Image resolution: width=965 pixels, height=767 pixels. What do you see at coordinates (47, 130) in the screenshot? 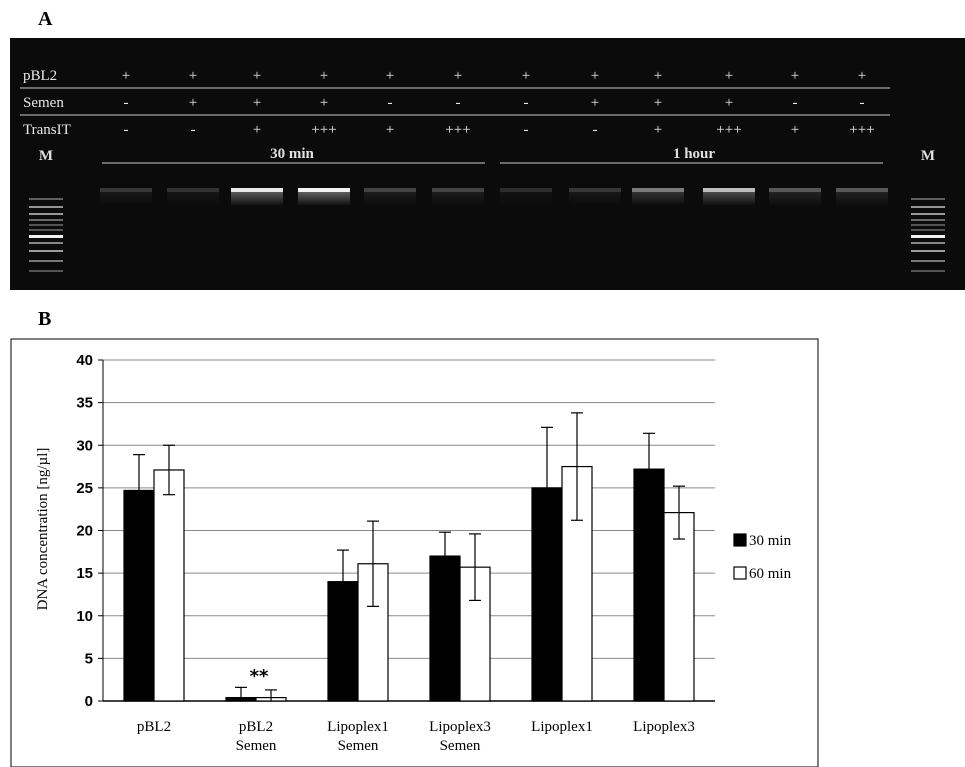
I see `gel-row-label: TransIT` at bounding box center [47, 130].